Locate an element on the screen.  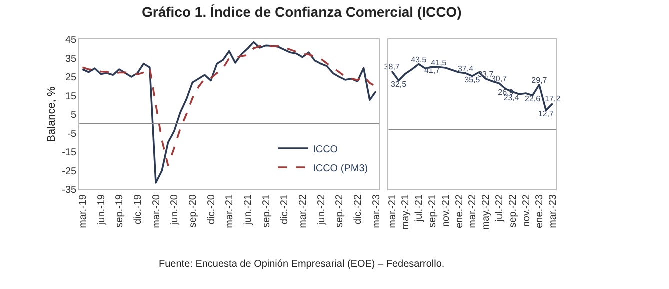
data-label: 37,4 is located at coordinates (466, 69).